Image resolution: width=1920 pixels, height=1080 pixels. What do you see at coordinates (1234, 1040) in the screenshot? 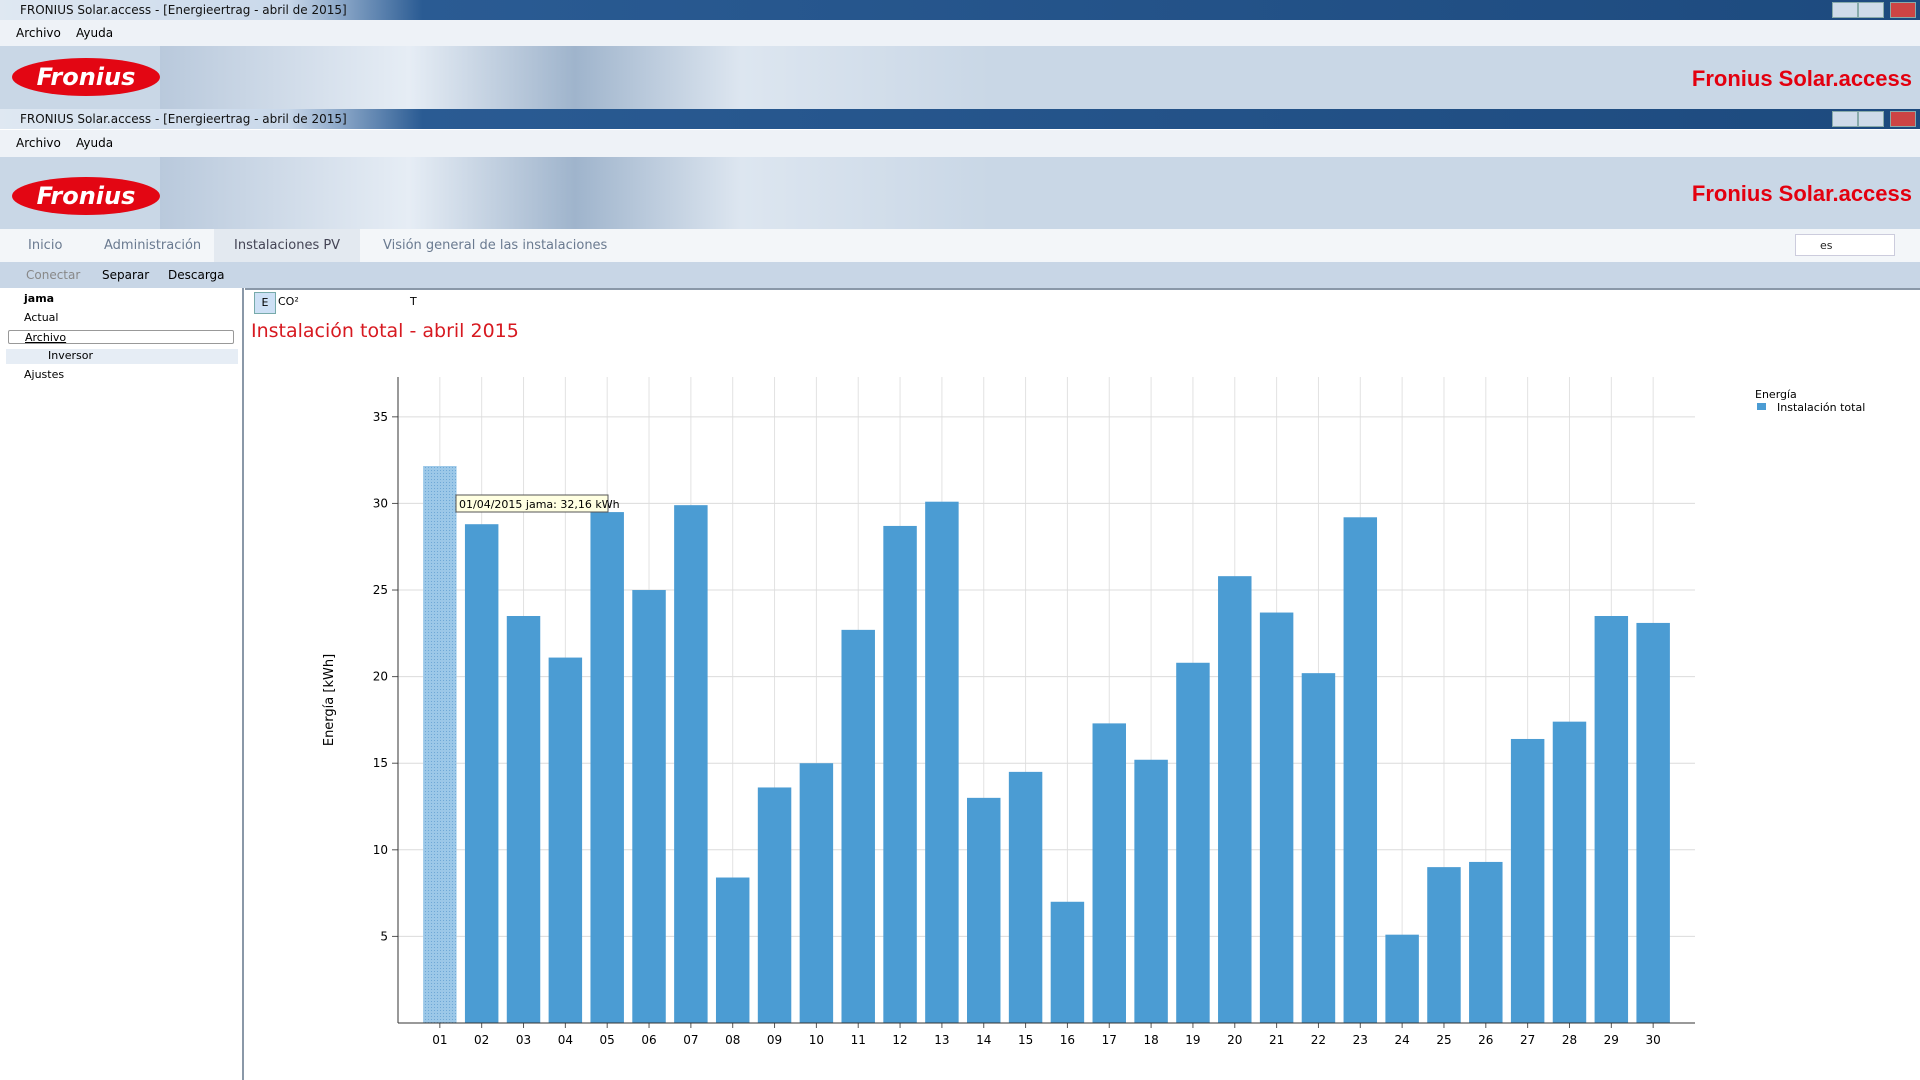
I see `x-tick-label: 20` at bounding box center [1234, 1040].